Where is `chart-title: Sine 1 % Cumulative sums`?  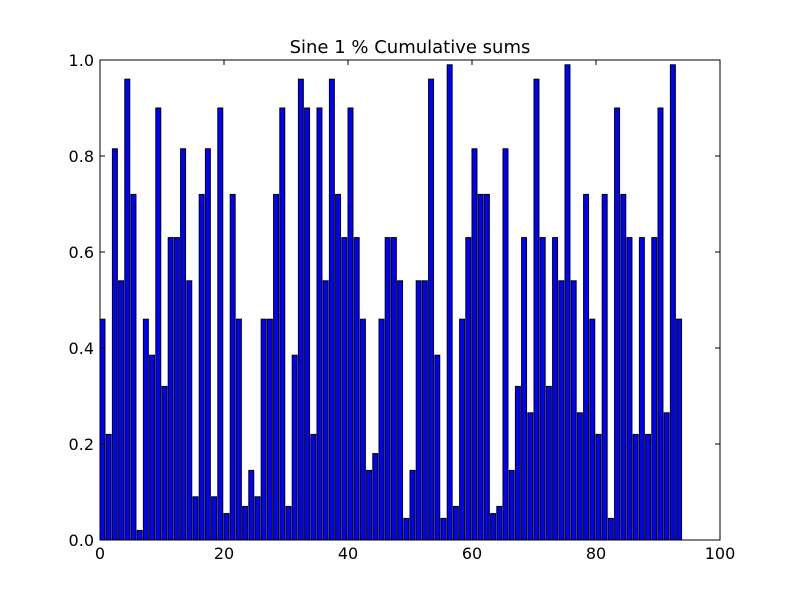 chart-title: Sine 1 % Cumulative sums is located at coordinates (410, 47).